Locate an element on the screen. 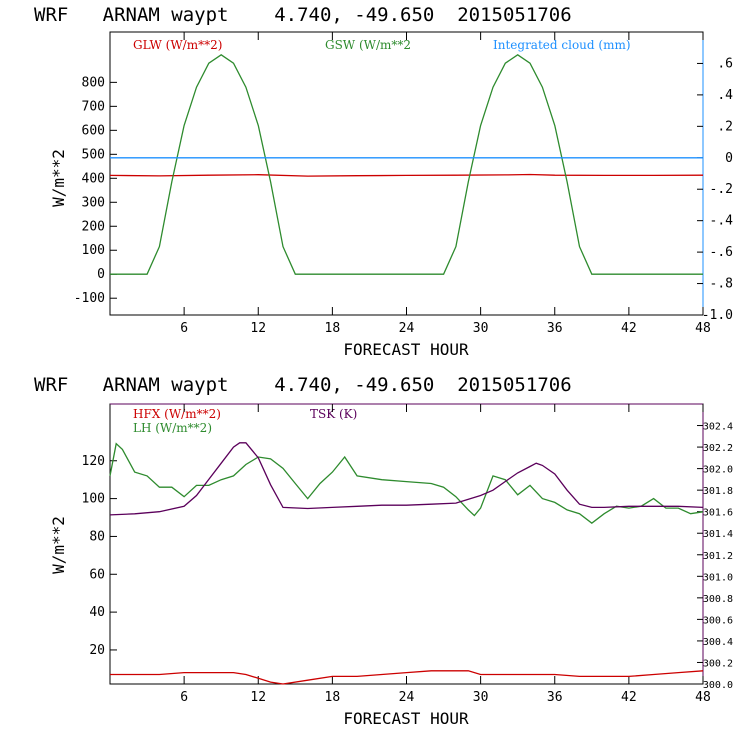 The height and width of the screenshot is (740, 740). top-ytick-label: 0 is located at coordinates (101, 274).